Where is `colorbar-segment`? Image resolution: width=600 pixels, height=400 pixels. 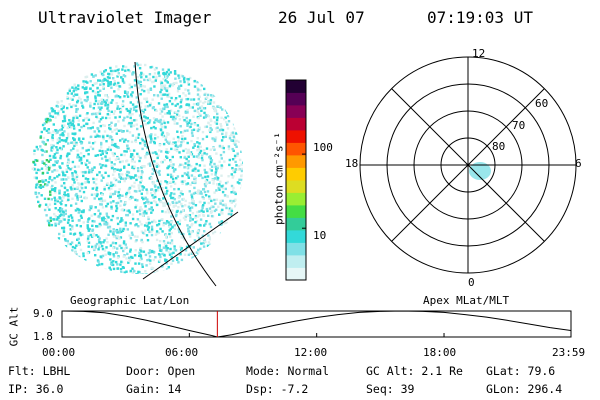 colorbar-segment is located at coordinates (296, 261).